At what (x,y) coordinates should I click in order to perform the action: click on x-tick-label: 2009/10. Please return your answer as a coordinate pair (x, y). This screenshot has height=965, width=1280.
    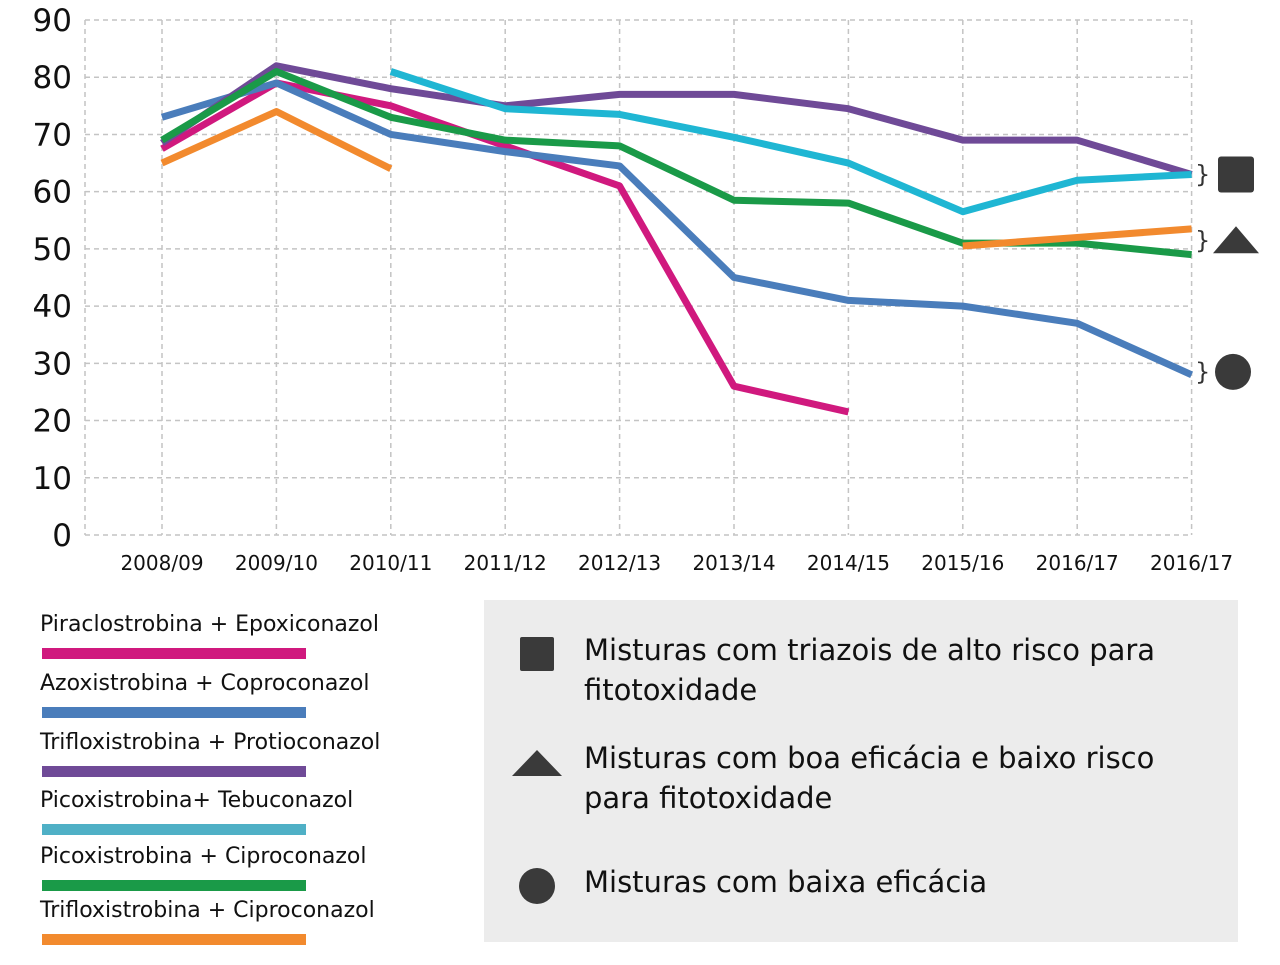
    Looking at the image, I should click on (276, 563).